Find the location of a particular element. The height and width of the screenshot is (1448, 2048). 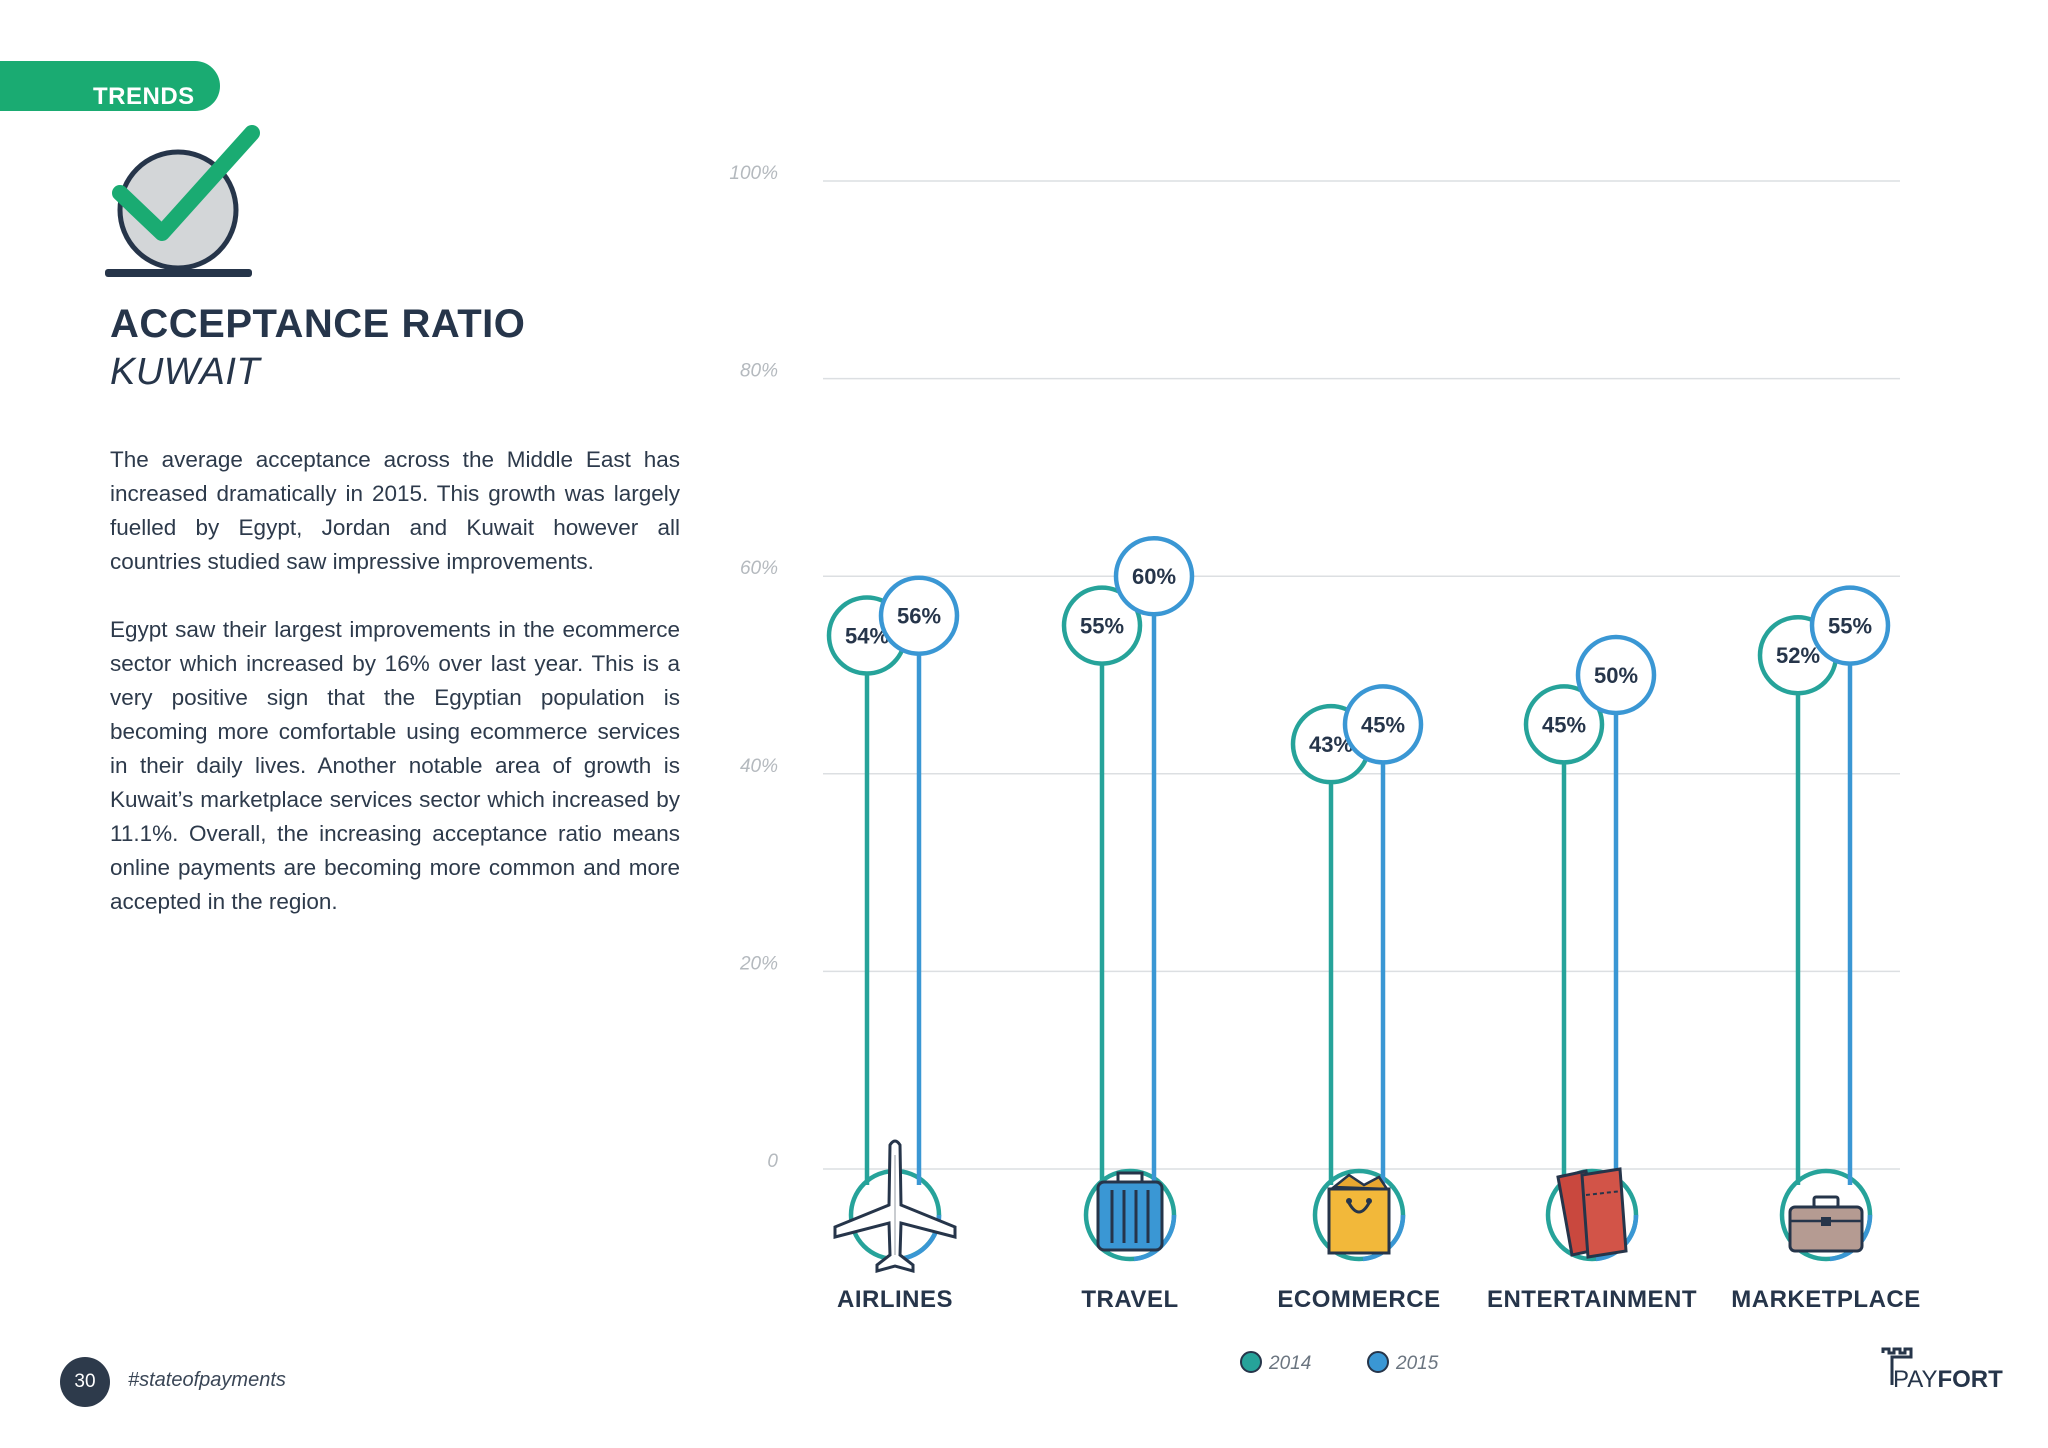

briefcase-icon is located at coordinates (1826, 1224).